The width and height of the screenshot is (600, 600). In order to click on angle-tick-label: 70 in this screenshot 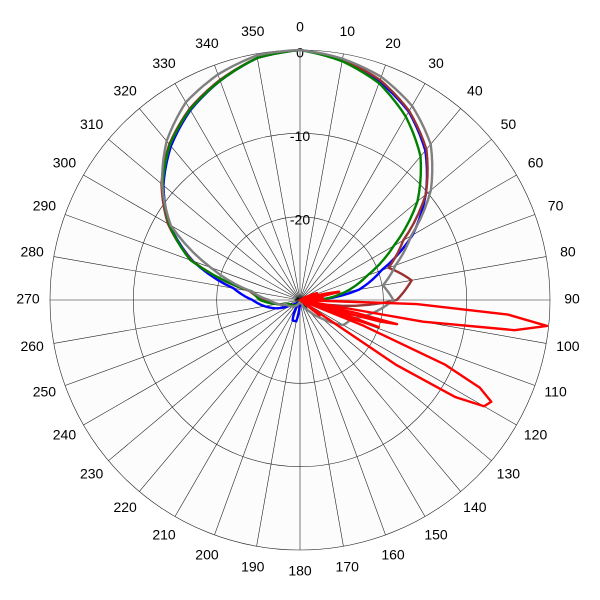, I will do `click(556, 206)`.